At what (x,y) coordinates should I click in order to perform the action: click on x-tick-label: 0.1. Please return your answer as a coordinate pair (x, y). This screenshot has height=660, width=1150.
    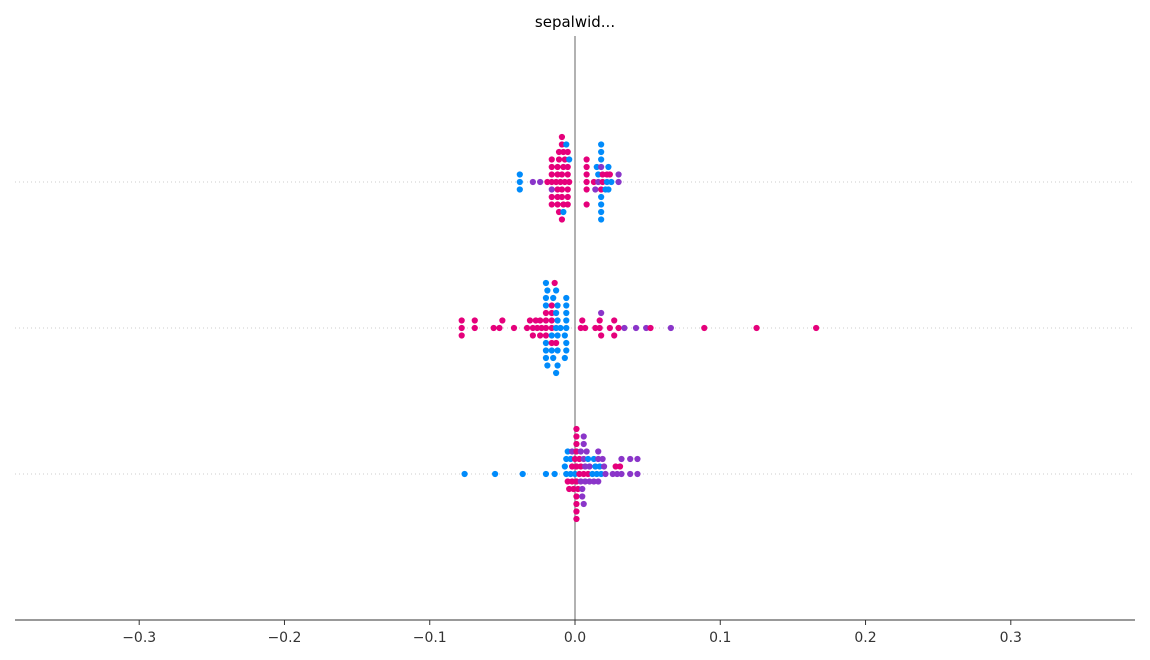
    Looking at the image, I should click on (720, 638).